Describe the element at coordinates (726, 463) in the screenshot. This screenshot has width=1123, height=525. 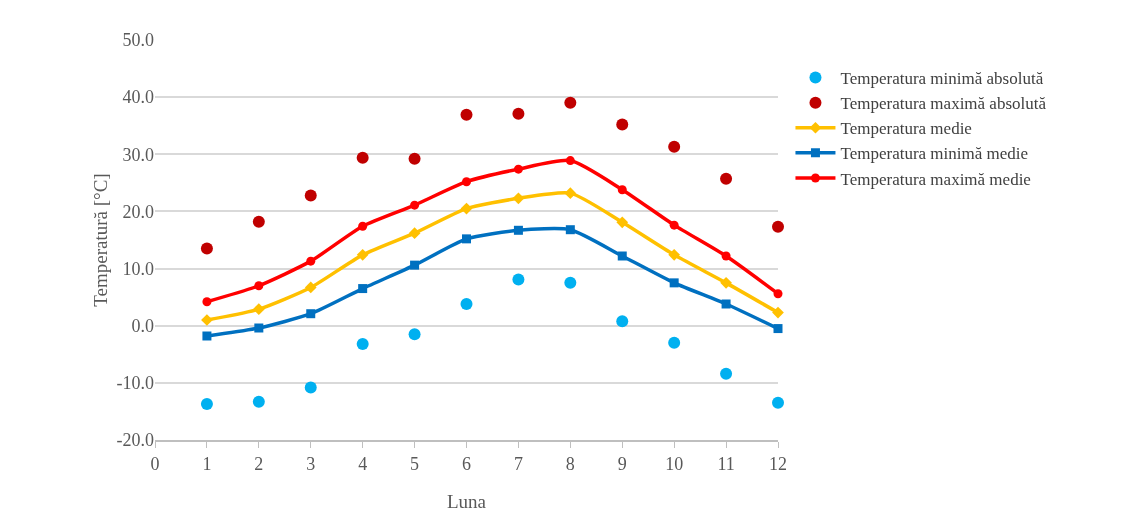
I see `x-tick-label: 11` at that location.